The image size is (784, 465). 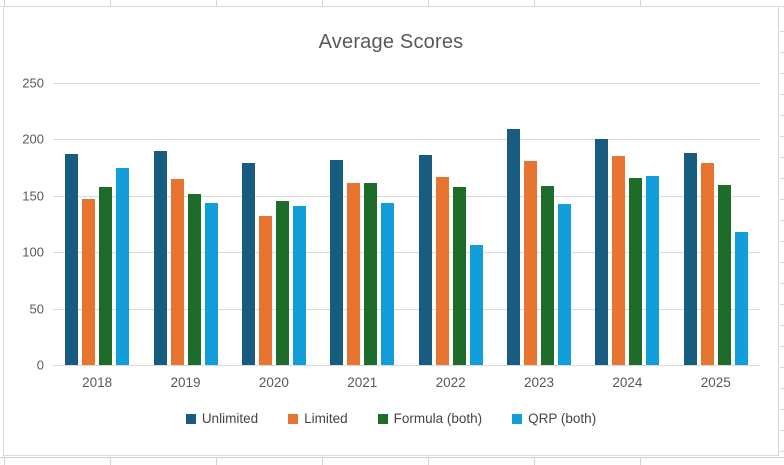 I want to click on legend-item-unlimited: Unlimited, so click(x=222, y=418).